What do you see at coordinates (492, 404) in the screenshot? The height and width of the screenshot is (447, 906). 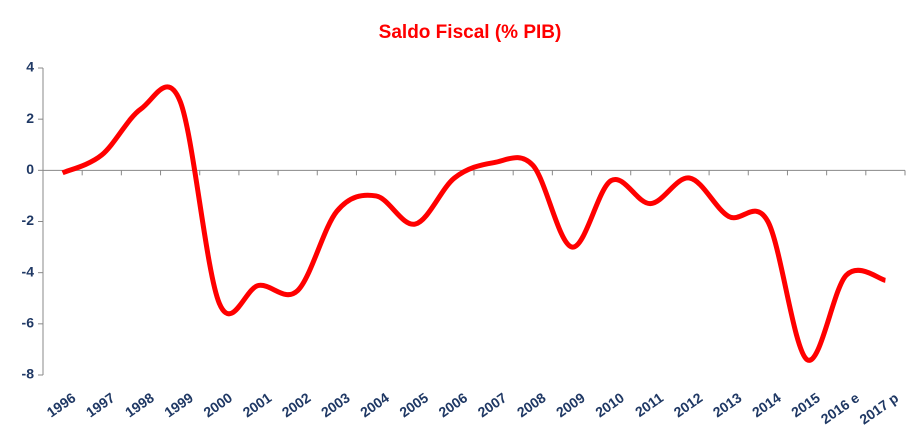 I see `x-tick-label: 2007` at bounding box center [492, 404].